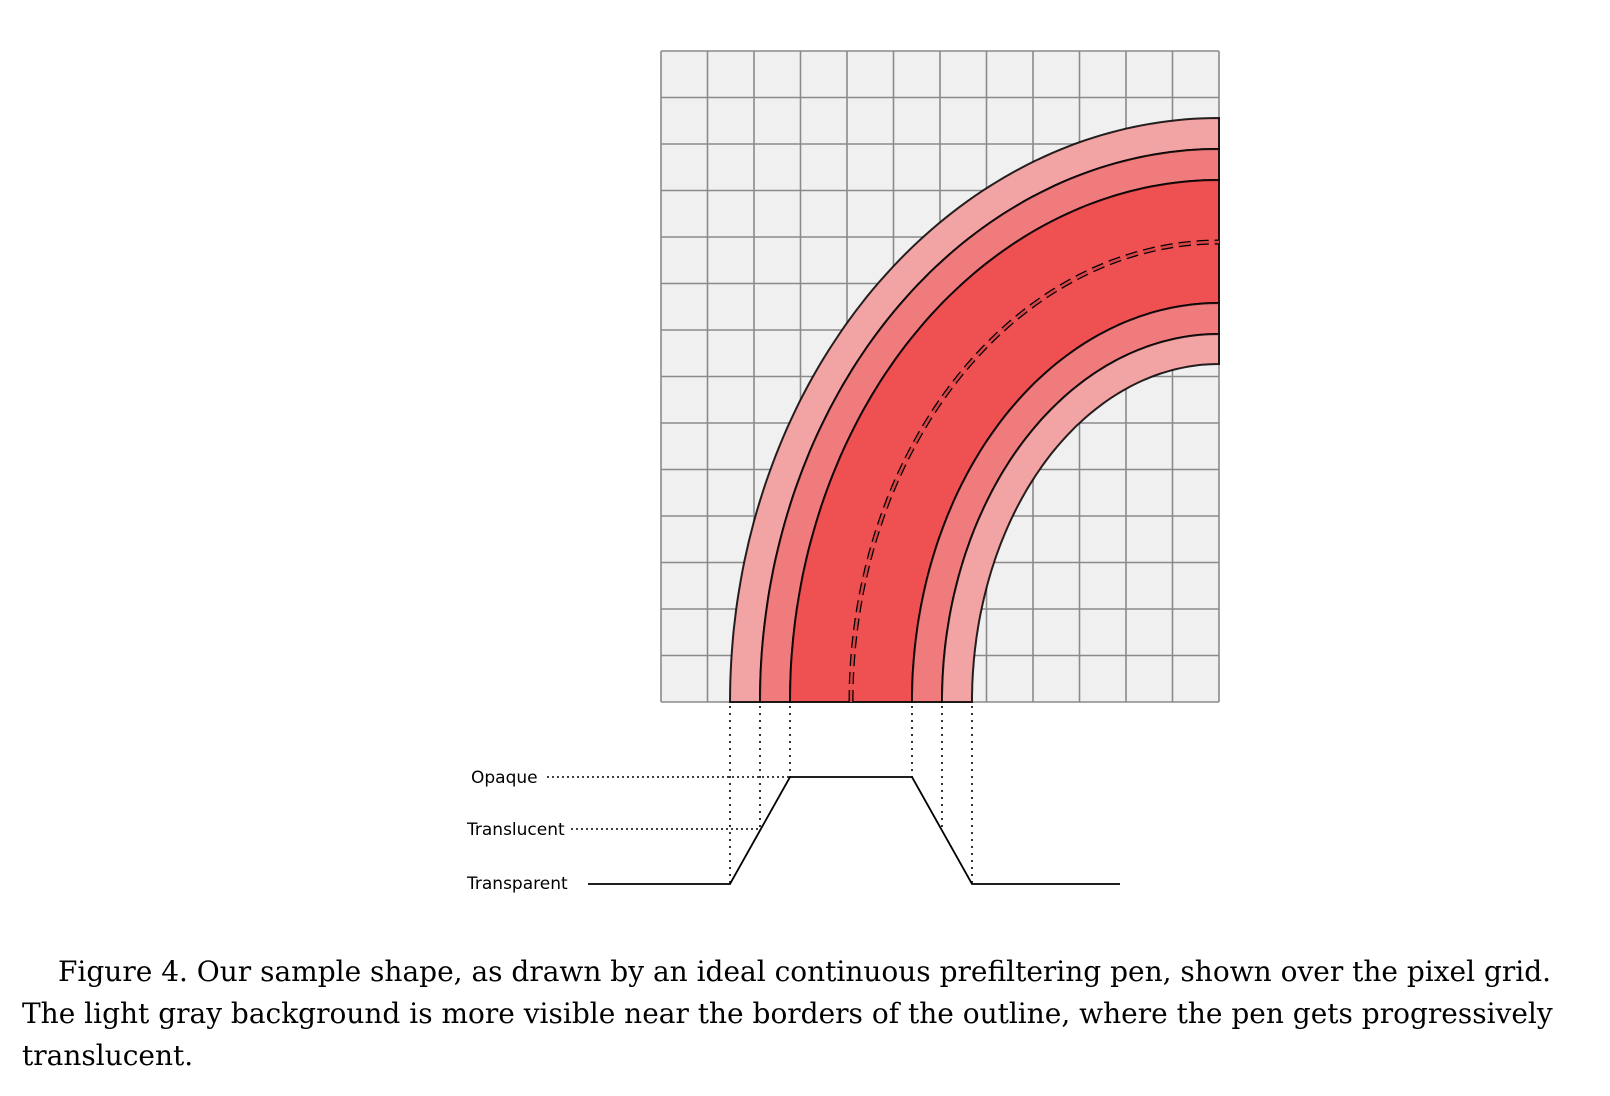 Image resolution: width=1610 pixels, height=1096 pixels. Describe the element at coordinates (1080, 517) in the screenshot. I see `inner-edge-band` at that location.